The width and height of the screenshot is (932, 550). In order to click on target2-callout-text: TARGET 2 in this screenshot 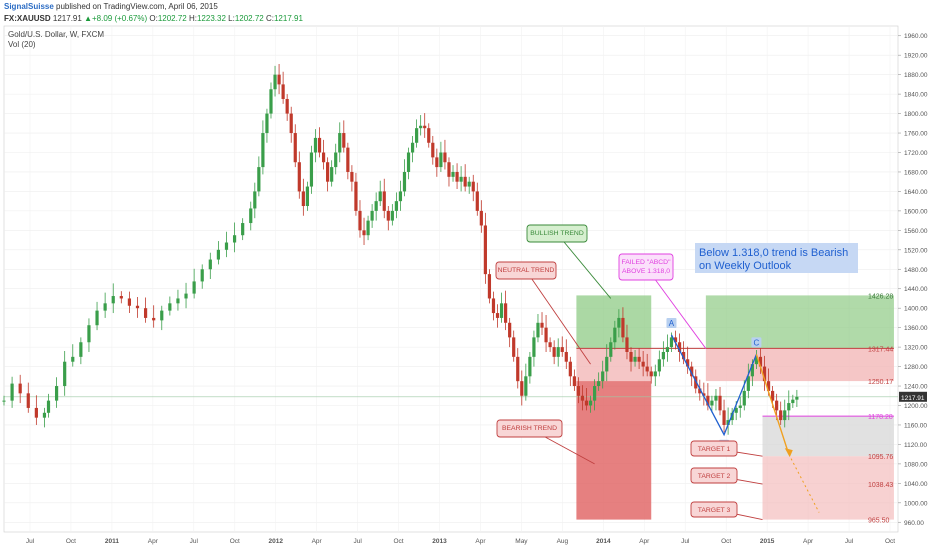, I will do `click(714, 476)`.